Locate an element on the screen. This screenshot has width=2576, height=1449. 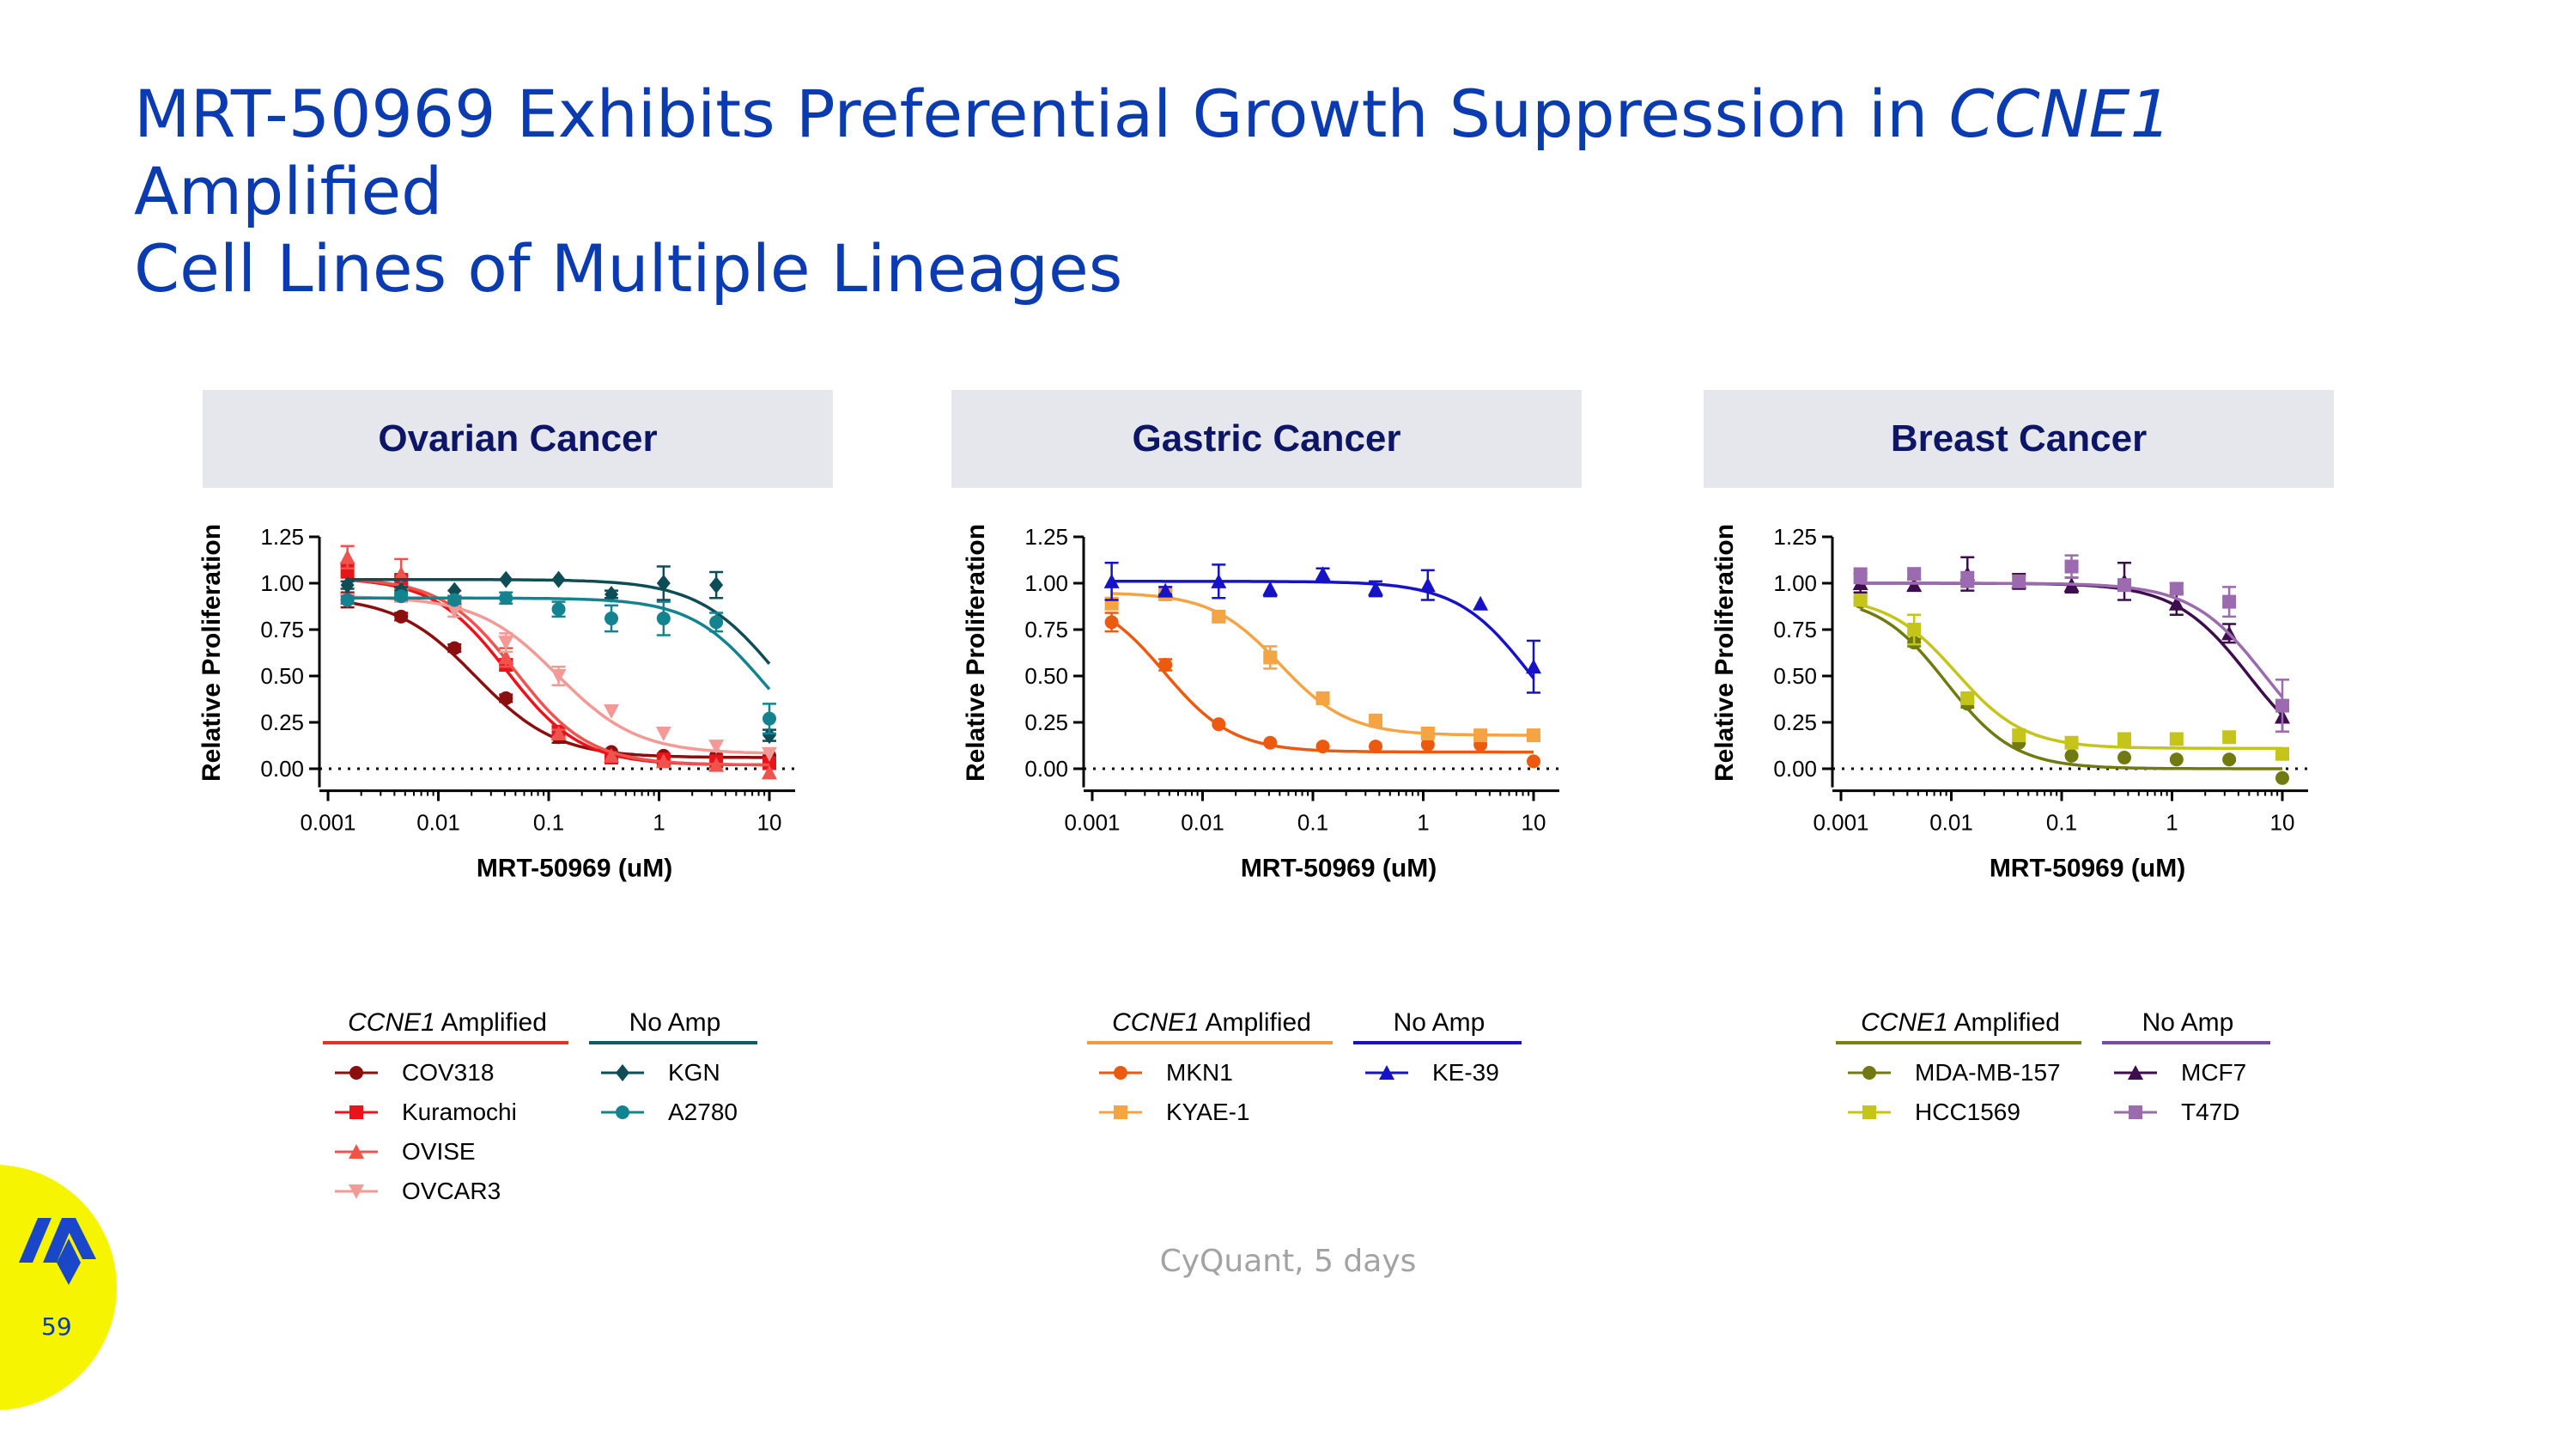
y-tick-label: 1.00 is located at coordinates (282, 583).